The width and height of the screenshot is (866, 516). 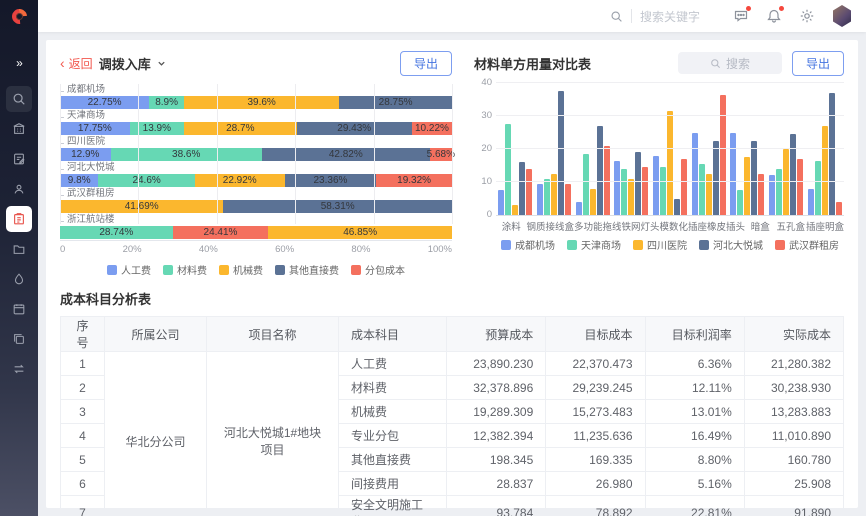 What do you see at coordinates (807, 244) in the screenshot?
I see `legend-item: 武汉群租房` at bounding box center [807, 244].